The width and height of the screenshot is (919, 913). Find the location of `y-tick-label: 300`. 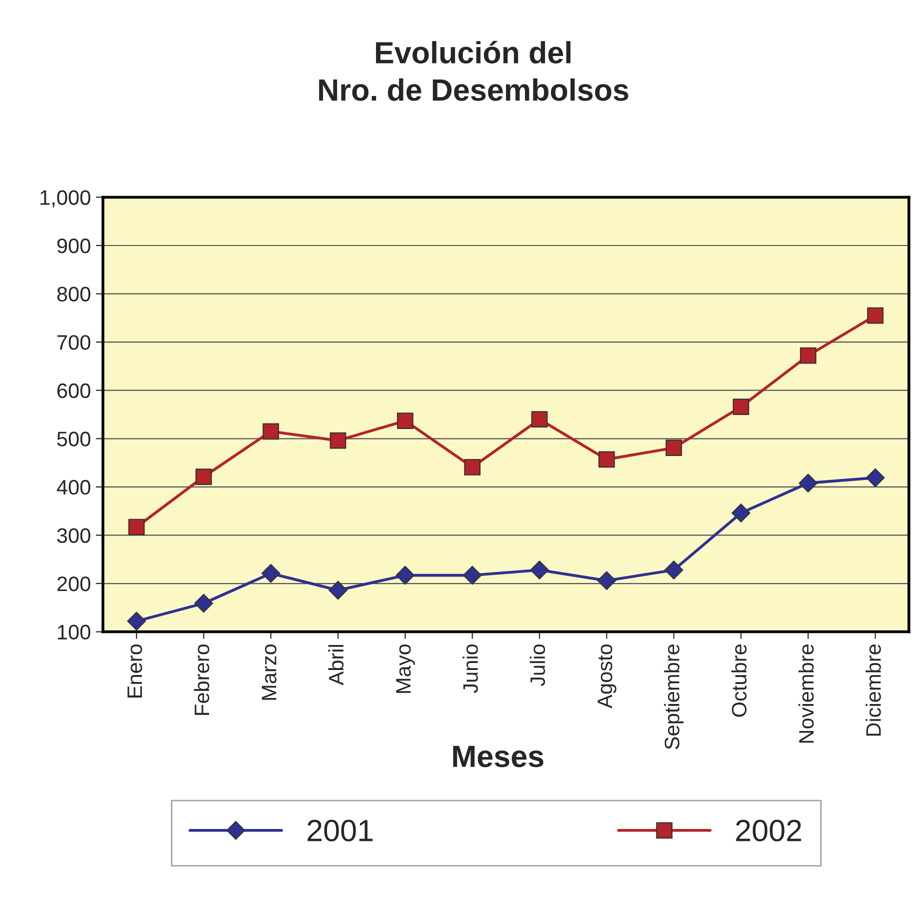

y-tick-label: 300 is located at coordinates (73, 535).